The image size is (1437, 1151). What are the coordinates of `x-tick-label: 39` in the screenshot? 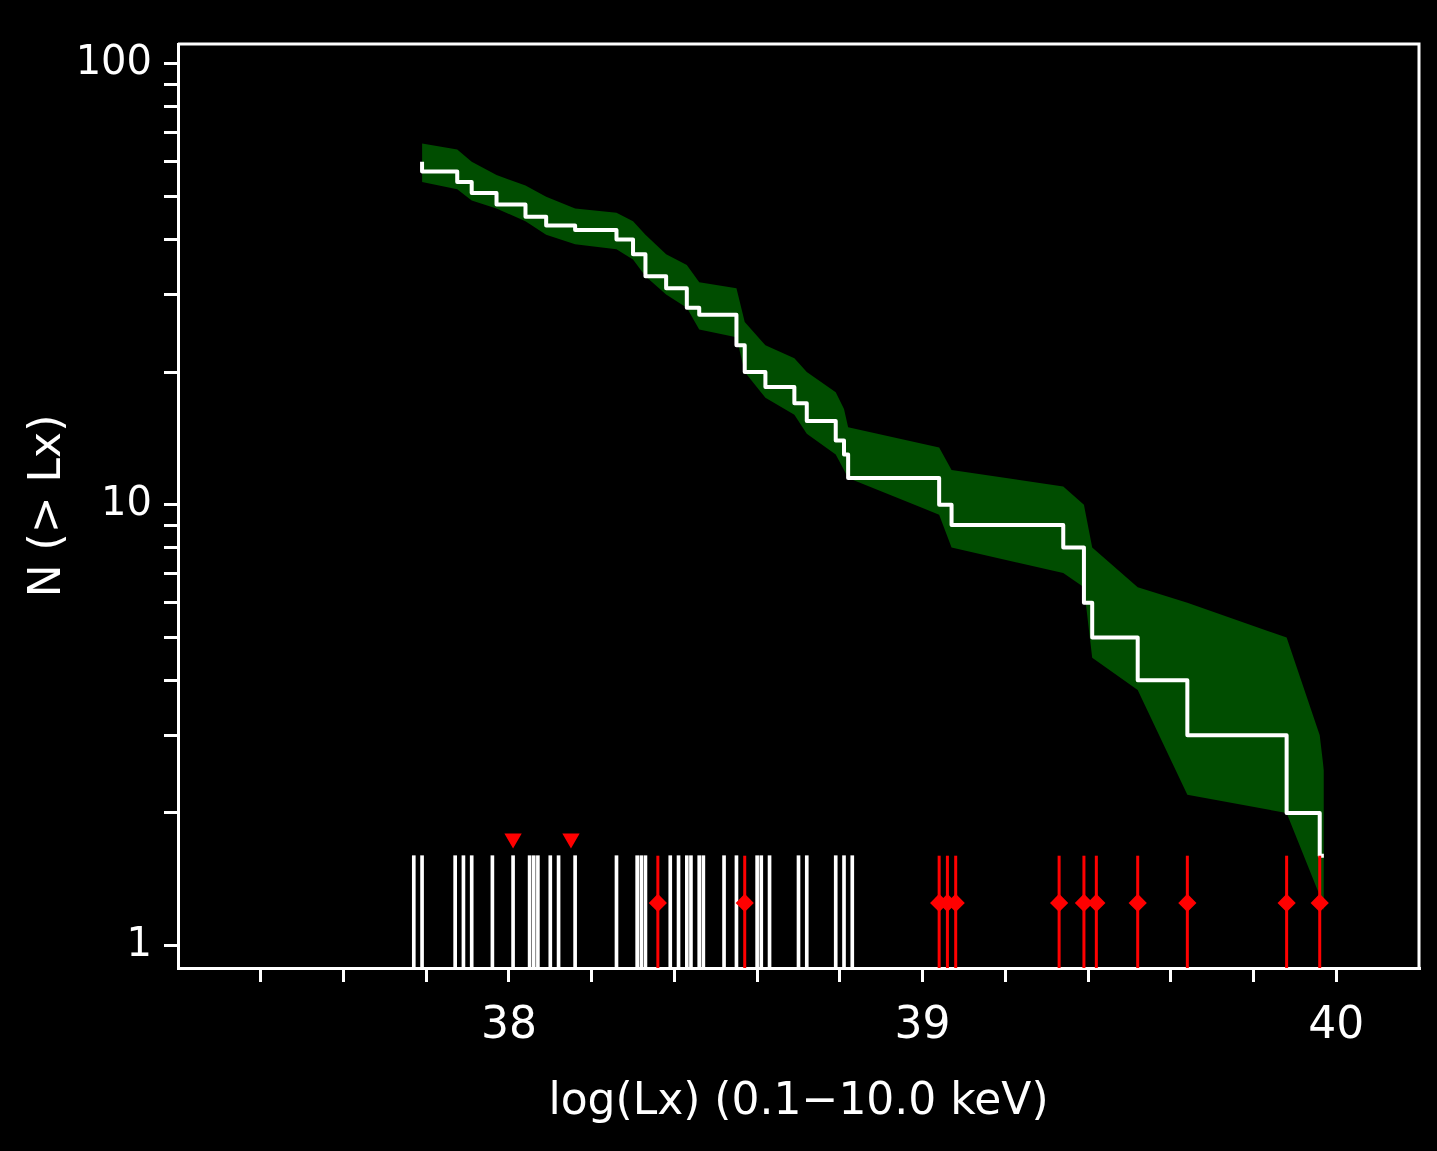 It's located at (922, 1022).